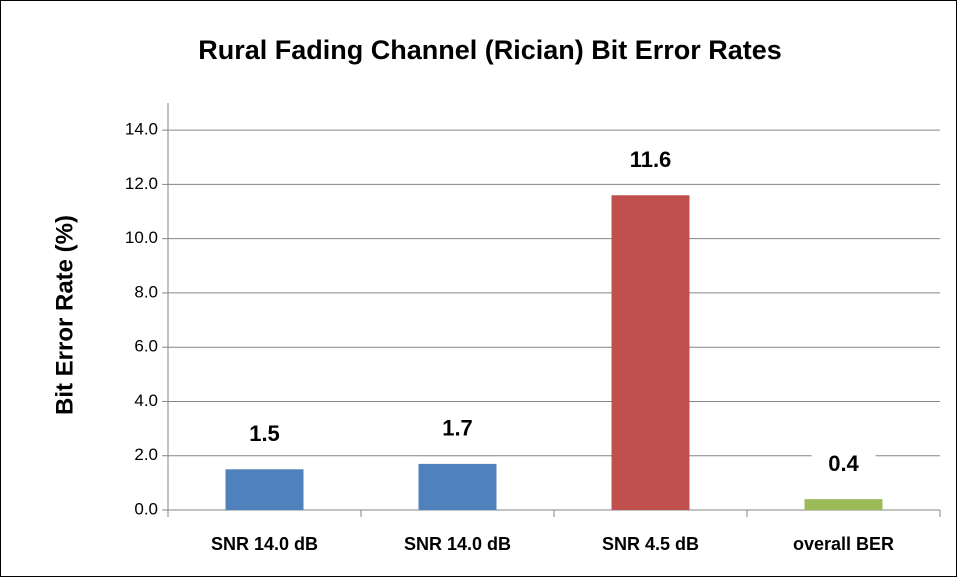  Describe the element at coordinates (146, 346) in the screenshot. I see `y-tick-label: 6.0` at that location.